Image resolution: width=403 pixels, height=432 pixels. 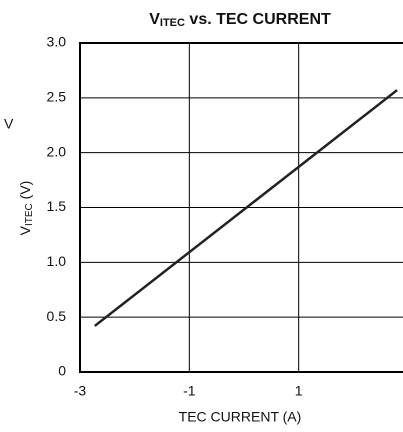 What do you see at coordinates (57, 316) in the screenshot?
I see `y-tick-label: 0.5` at bounding box center [57, 316].